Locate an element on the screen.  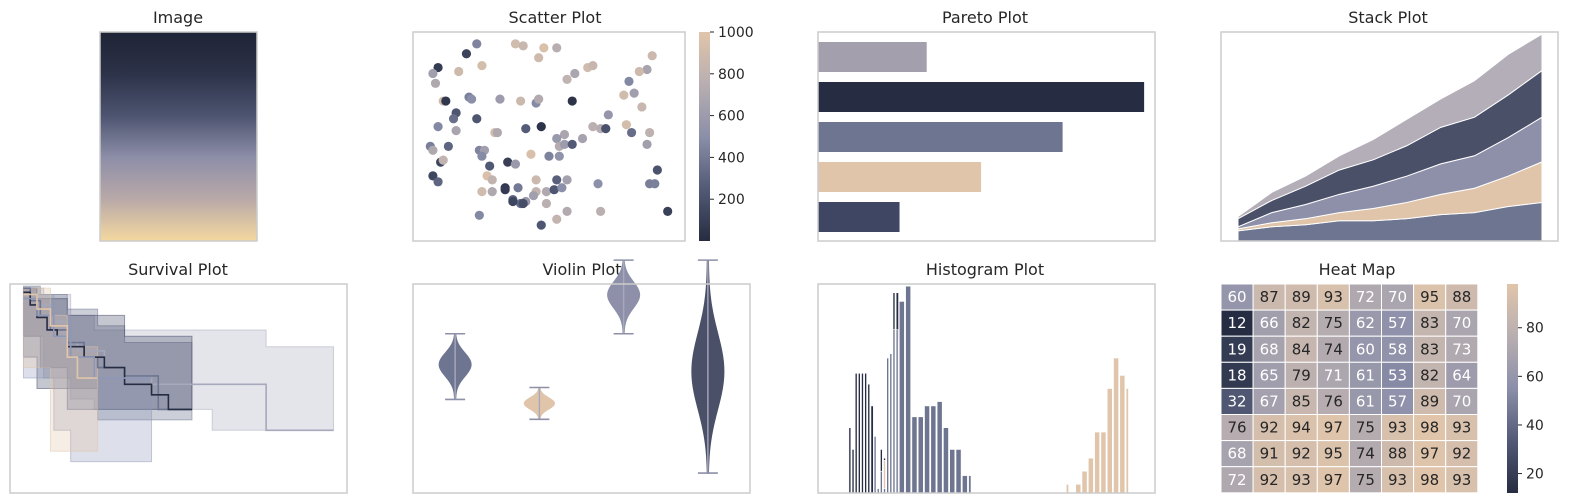
heatmap-cell-label: 19 is located at coordinates (1237, 349).